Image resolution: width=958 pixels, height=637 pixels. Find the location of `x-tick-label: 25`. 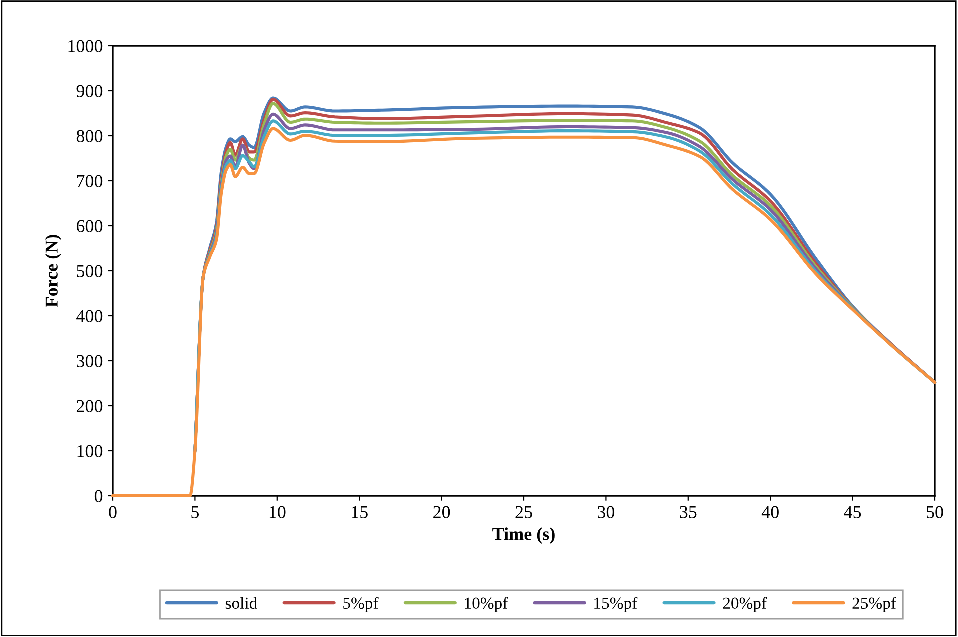

x-tick-label: 25 is located at coordinates (524, 512).